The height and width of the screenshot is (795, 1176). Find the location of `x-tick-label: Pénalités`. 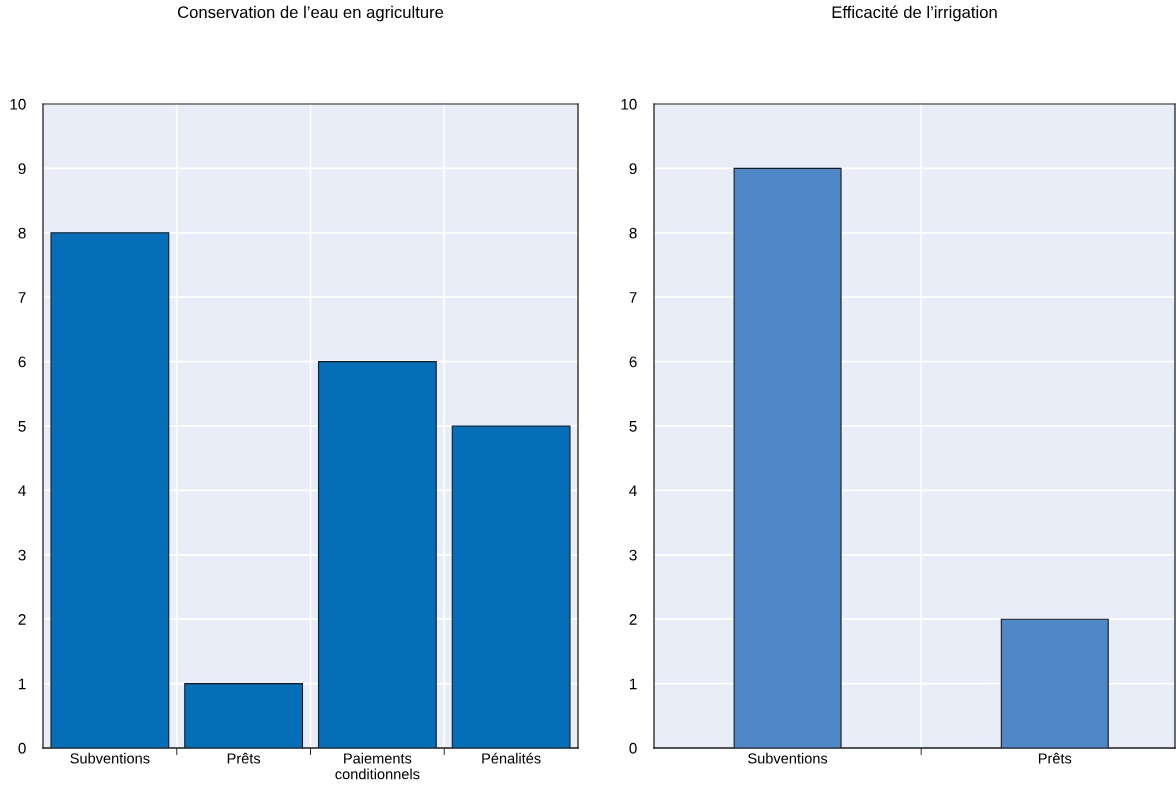

x-tick-label: Pénalités is located at coordinates (511, 758).